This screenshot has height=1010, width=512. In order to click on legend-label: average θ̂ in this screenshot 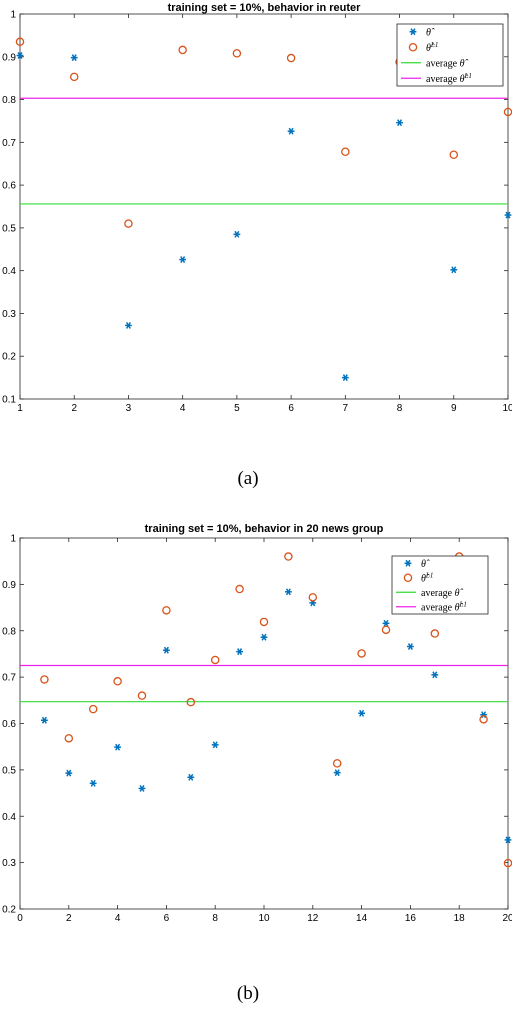, I will do `click(447, 63)`.